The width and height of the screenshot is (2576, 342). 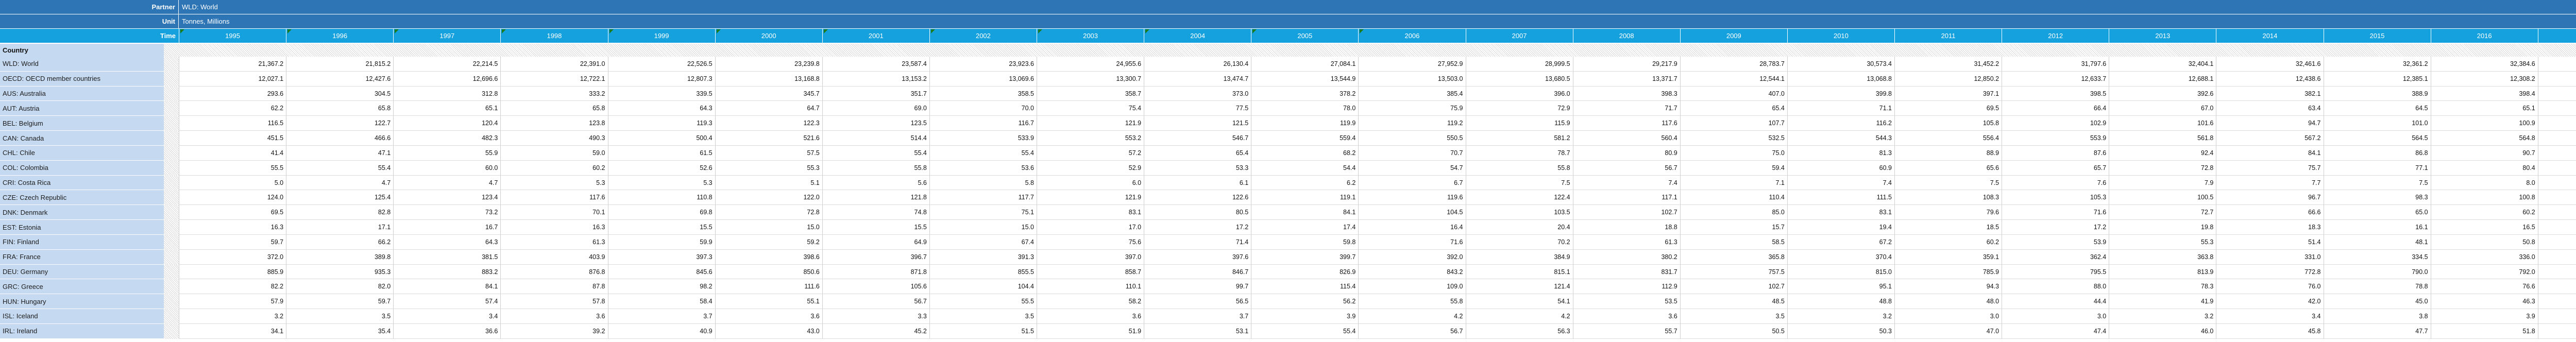 What do you see at coordinates (232, 257) in the screenshot?
I see `value-cell: 372.0` at bounding box center [232, 257].